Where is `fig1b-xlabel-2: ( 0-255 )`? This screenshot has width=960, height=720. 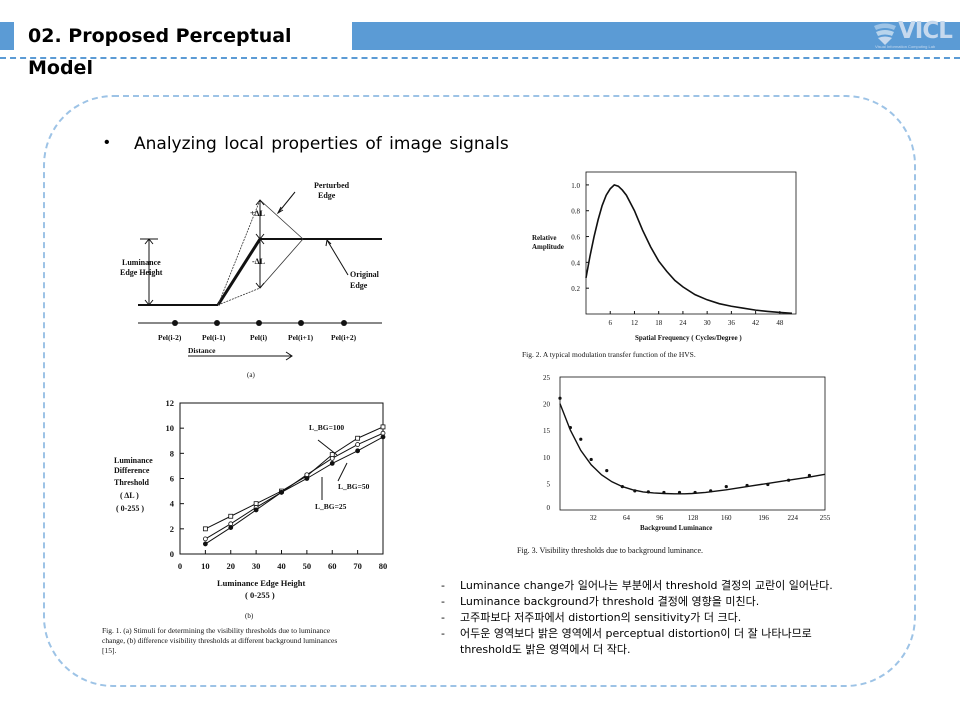
fig1b-xlabel-2: ( 0-255 ) is located at coordinates (260, 595).